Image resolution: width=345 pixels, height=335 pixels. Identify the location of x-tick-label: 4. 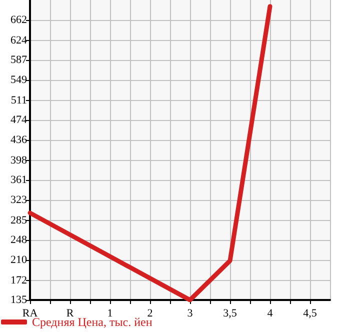
(270, 314).